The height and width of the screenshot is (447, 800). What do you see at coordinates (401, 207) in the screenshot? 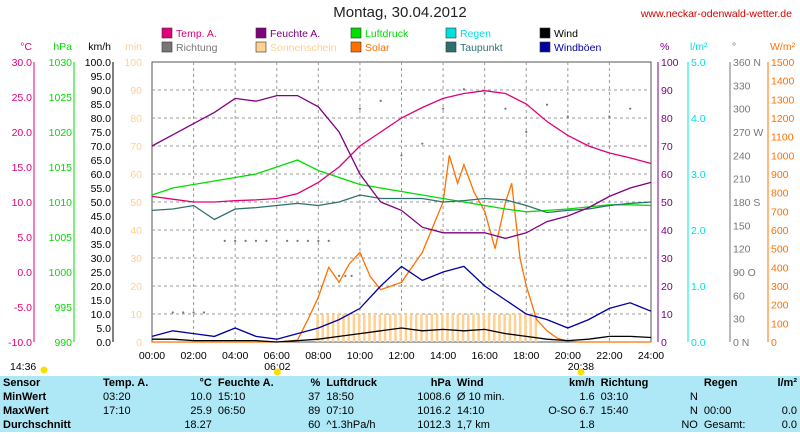
I see `series-line-dewpoint` at bounding box center [401, 207].